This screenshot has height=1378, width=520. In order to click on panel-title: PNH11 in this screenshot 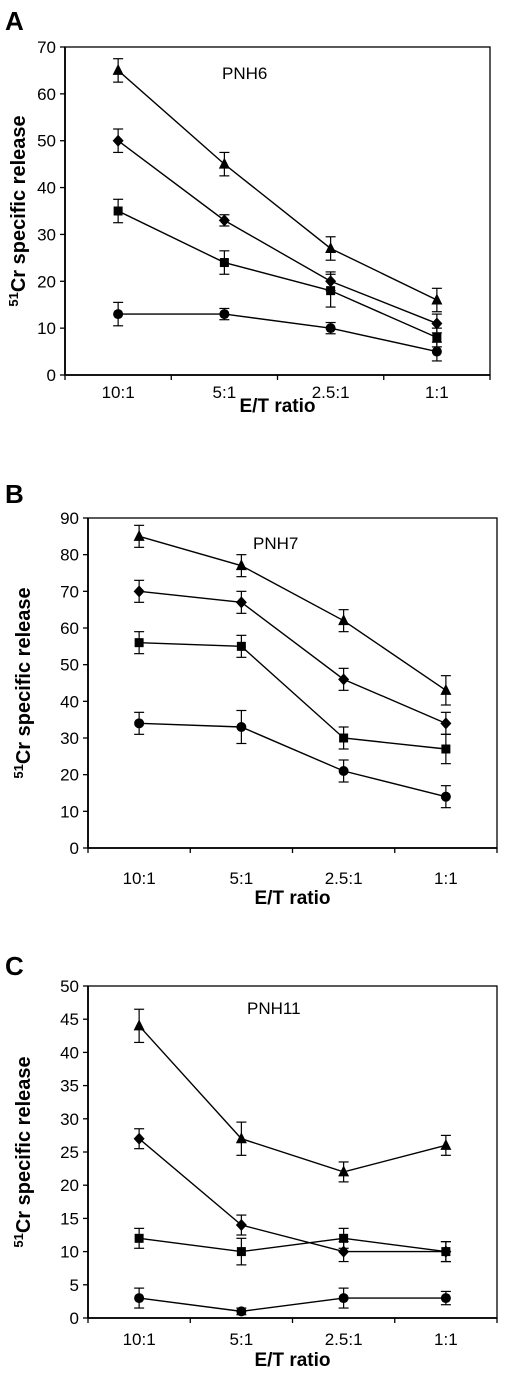, I will do `click(274, 1008)`.